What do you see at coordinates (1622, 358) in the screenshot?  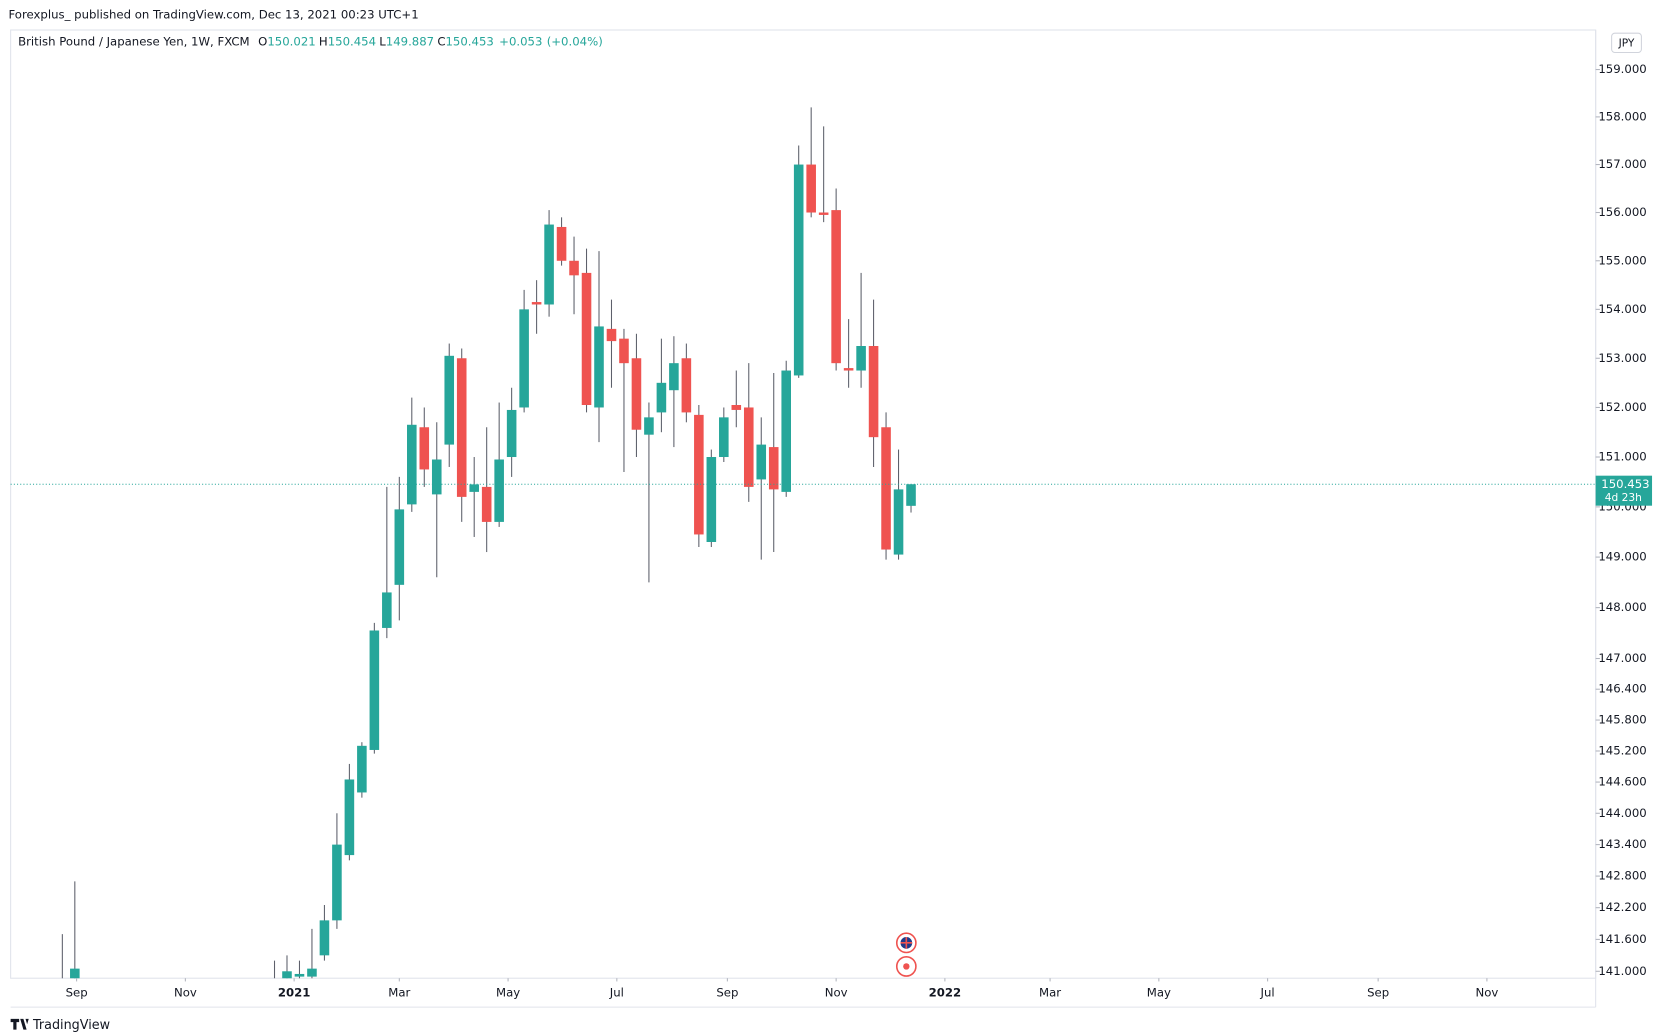 I see `y-tick-label: 153.000` at bounding box center [1622, 358].